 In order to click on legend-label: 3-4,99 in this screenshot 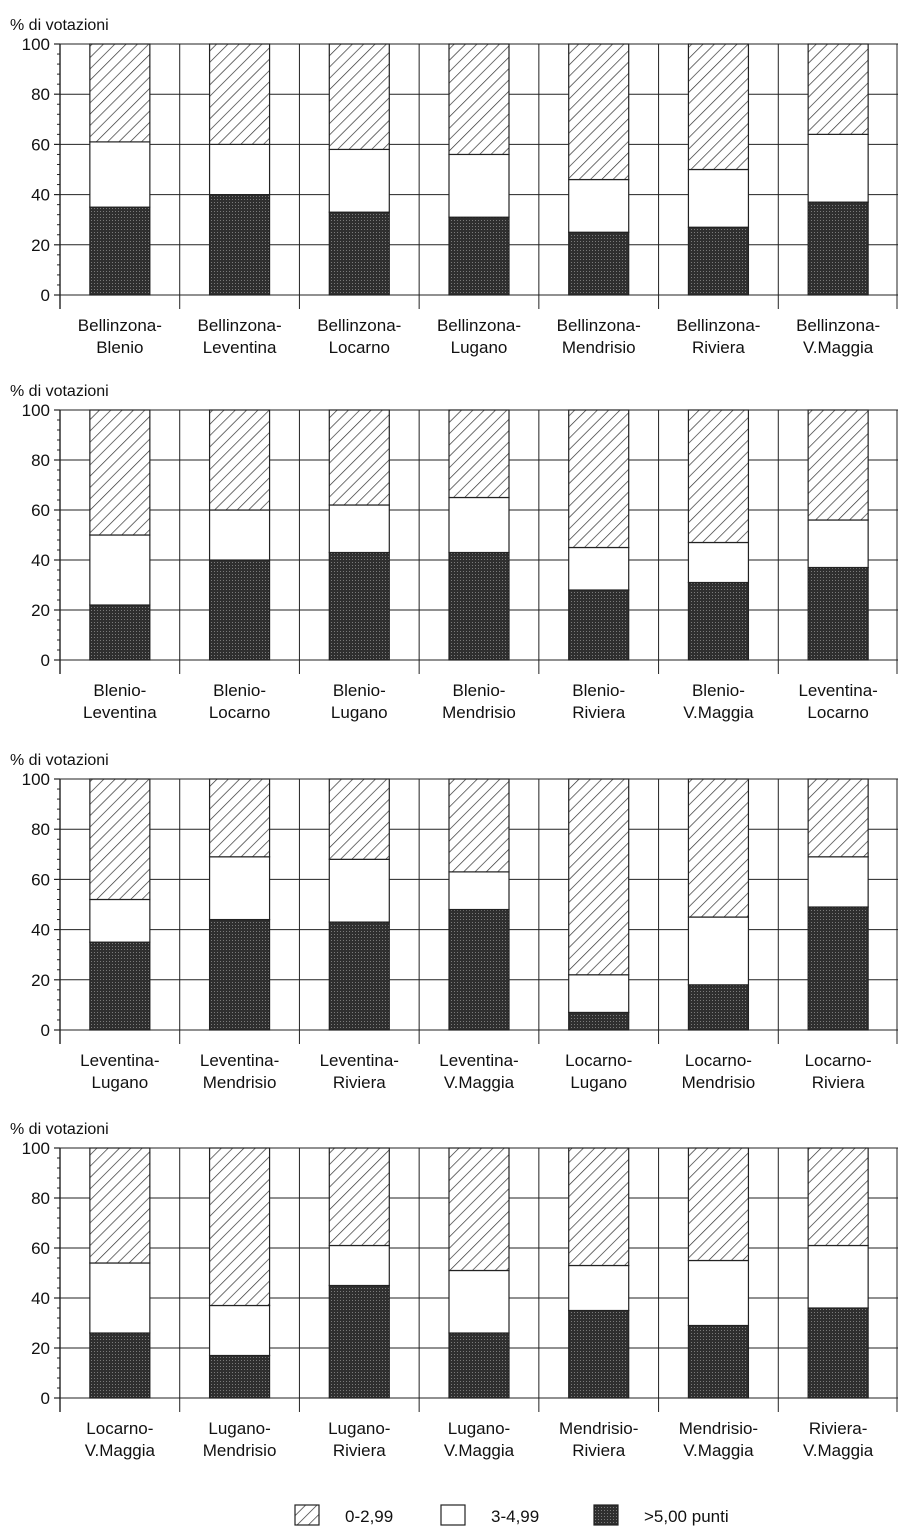, I will do `click(515, 1516)`.